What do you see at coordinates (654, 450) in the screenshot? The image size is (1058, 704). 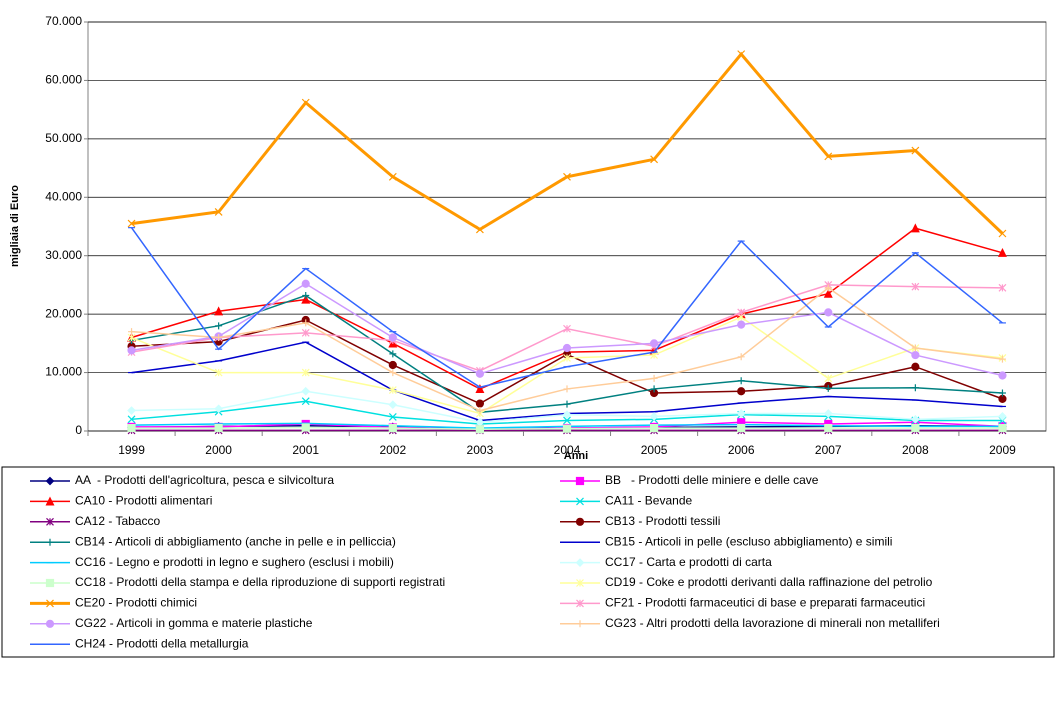 I see `x-tick-label: 2005` at bounding box center [654, 450].